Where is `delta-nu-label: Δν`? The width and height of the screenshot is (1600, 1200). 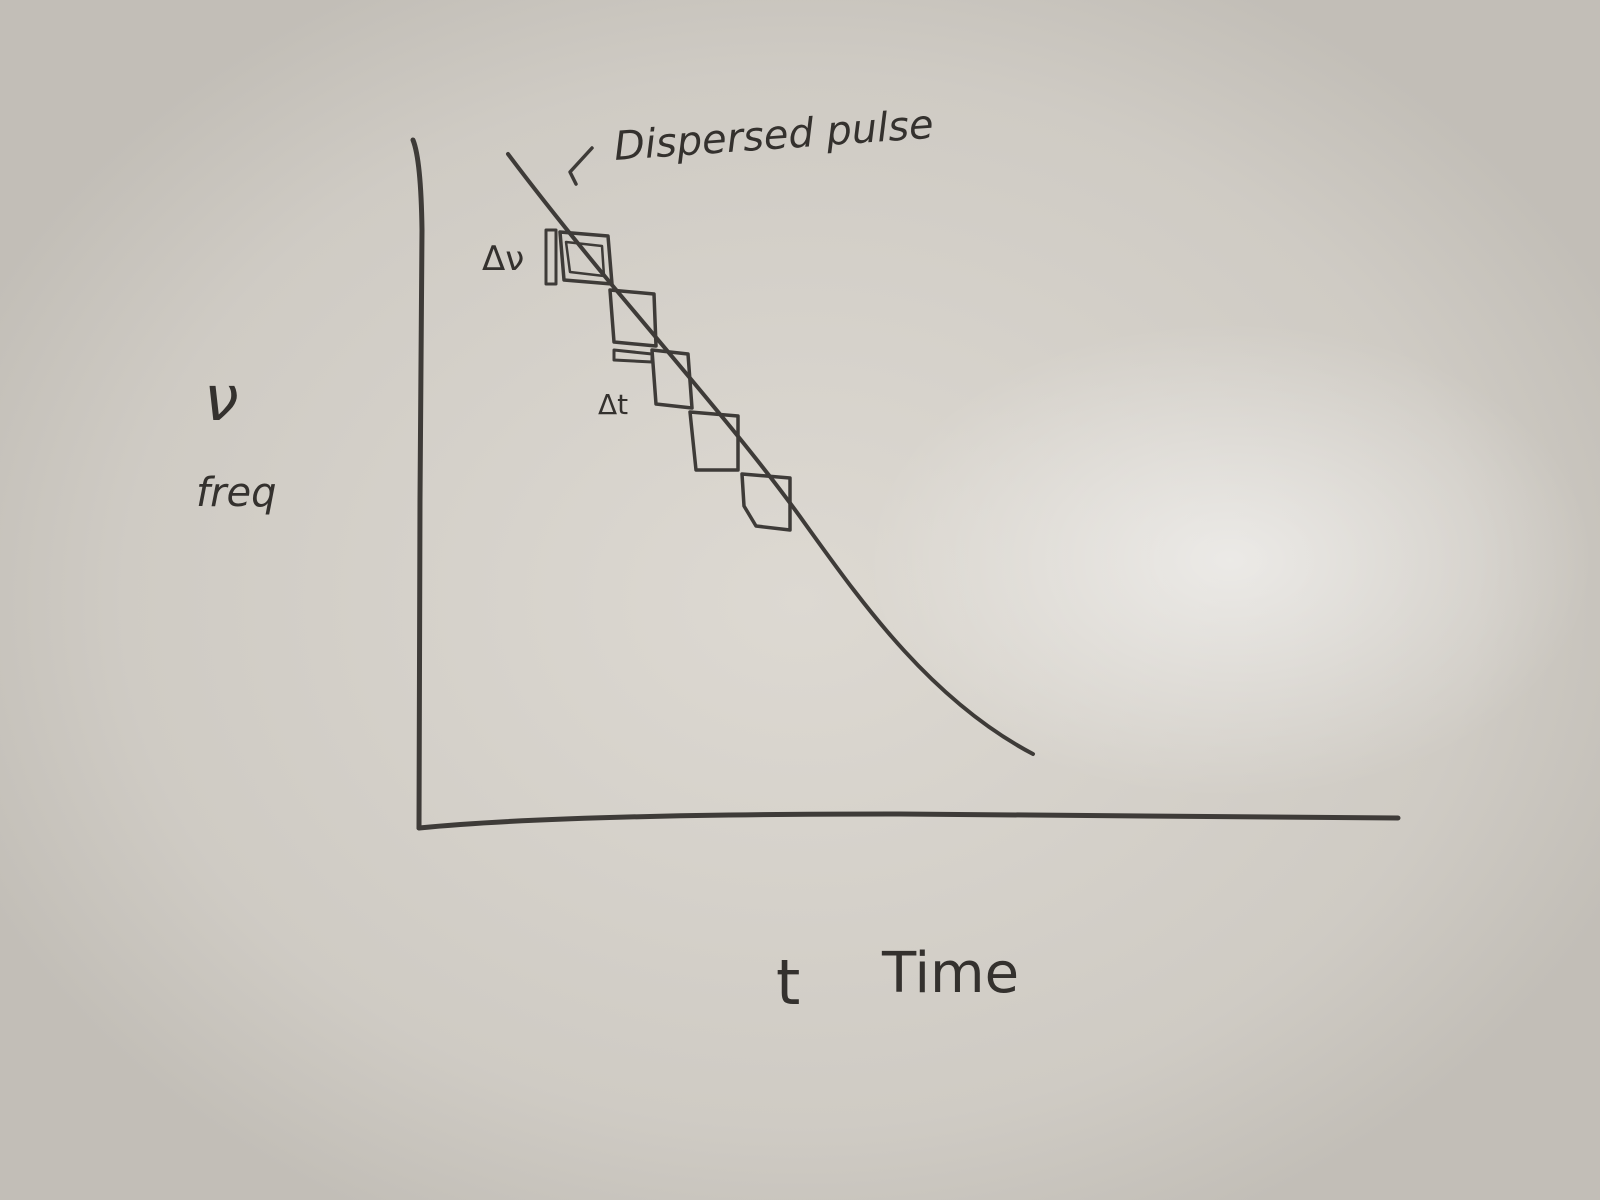 delta-nu-label: Δν is located at coordinates (503, 259).